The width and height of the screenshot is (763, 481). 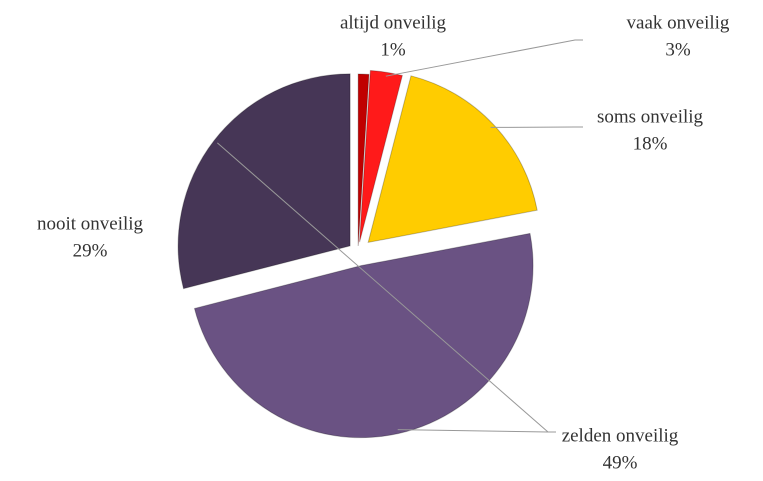 What do you see at coordinates (90, 223) in the screenshot?
I see `slice-label: nooit onveilig` at bounding box center [90, 223].